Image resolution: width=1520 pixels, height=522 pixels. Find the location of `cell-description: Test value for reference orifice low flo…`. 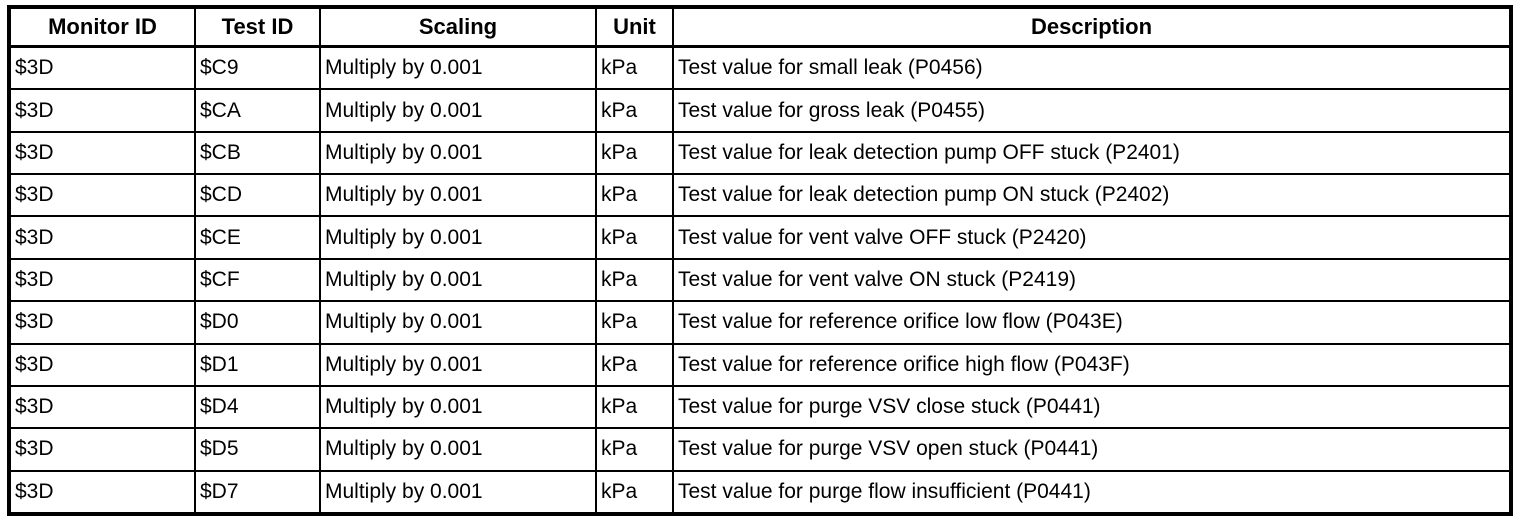

cell-description: Test value for reference orifice low flo… is located at coordinates (1092, 322).